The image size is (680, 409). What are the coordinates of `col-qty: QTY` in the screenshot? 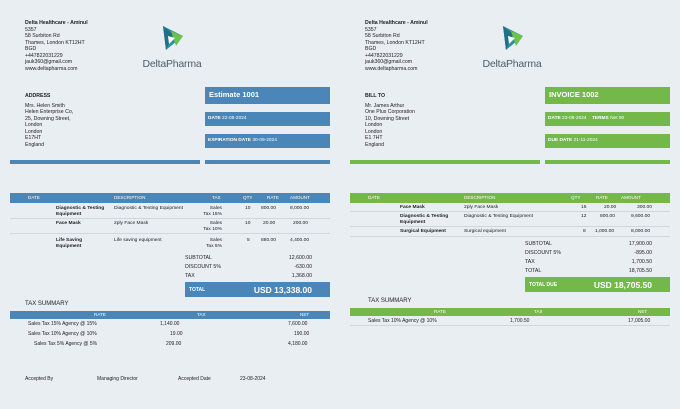 It's located at (576, 197).